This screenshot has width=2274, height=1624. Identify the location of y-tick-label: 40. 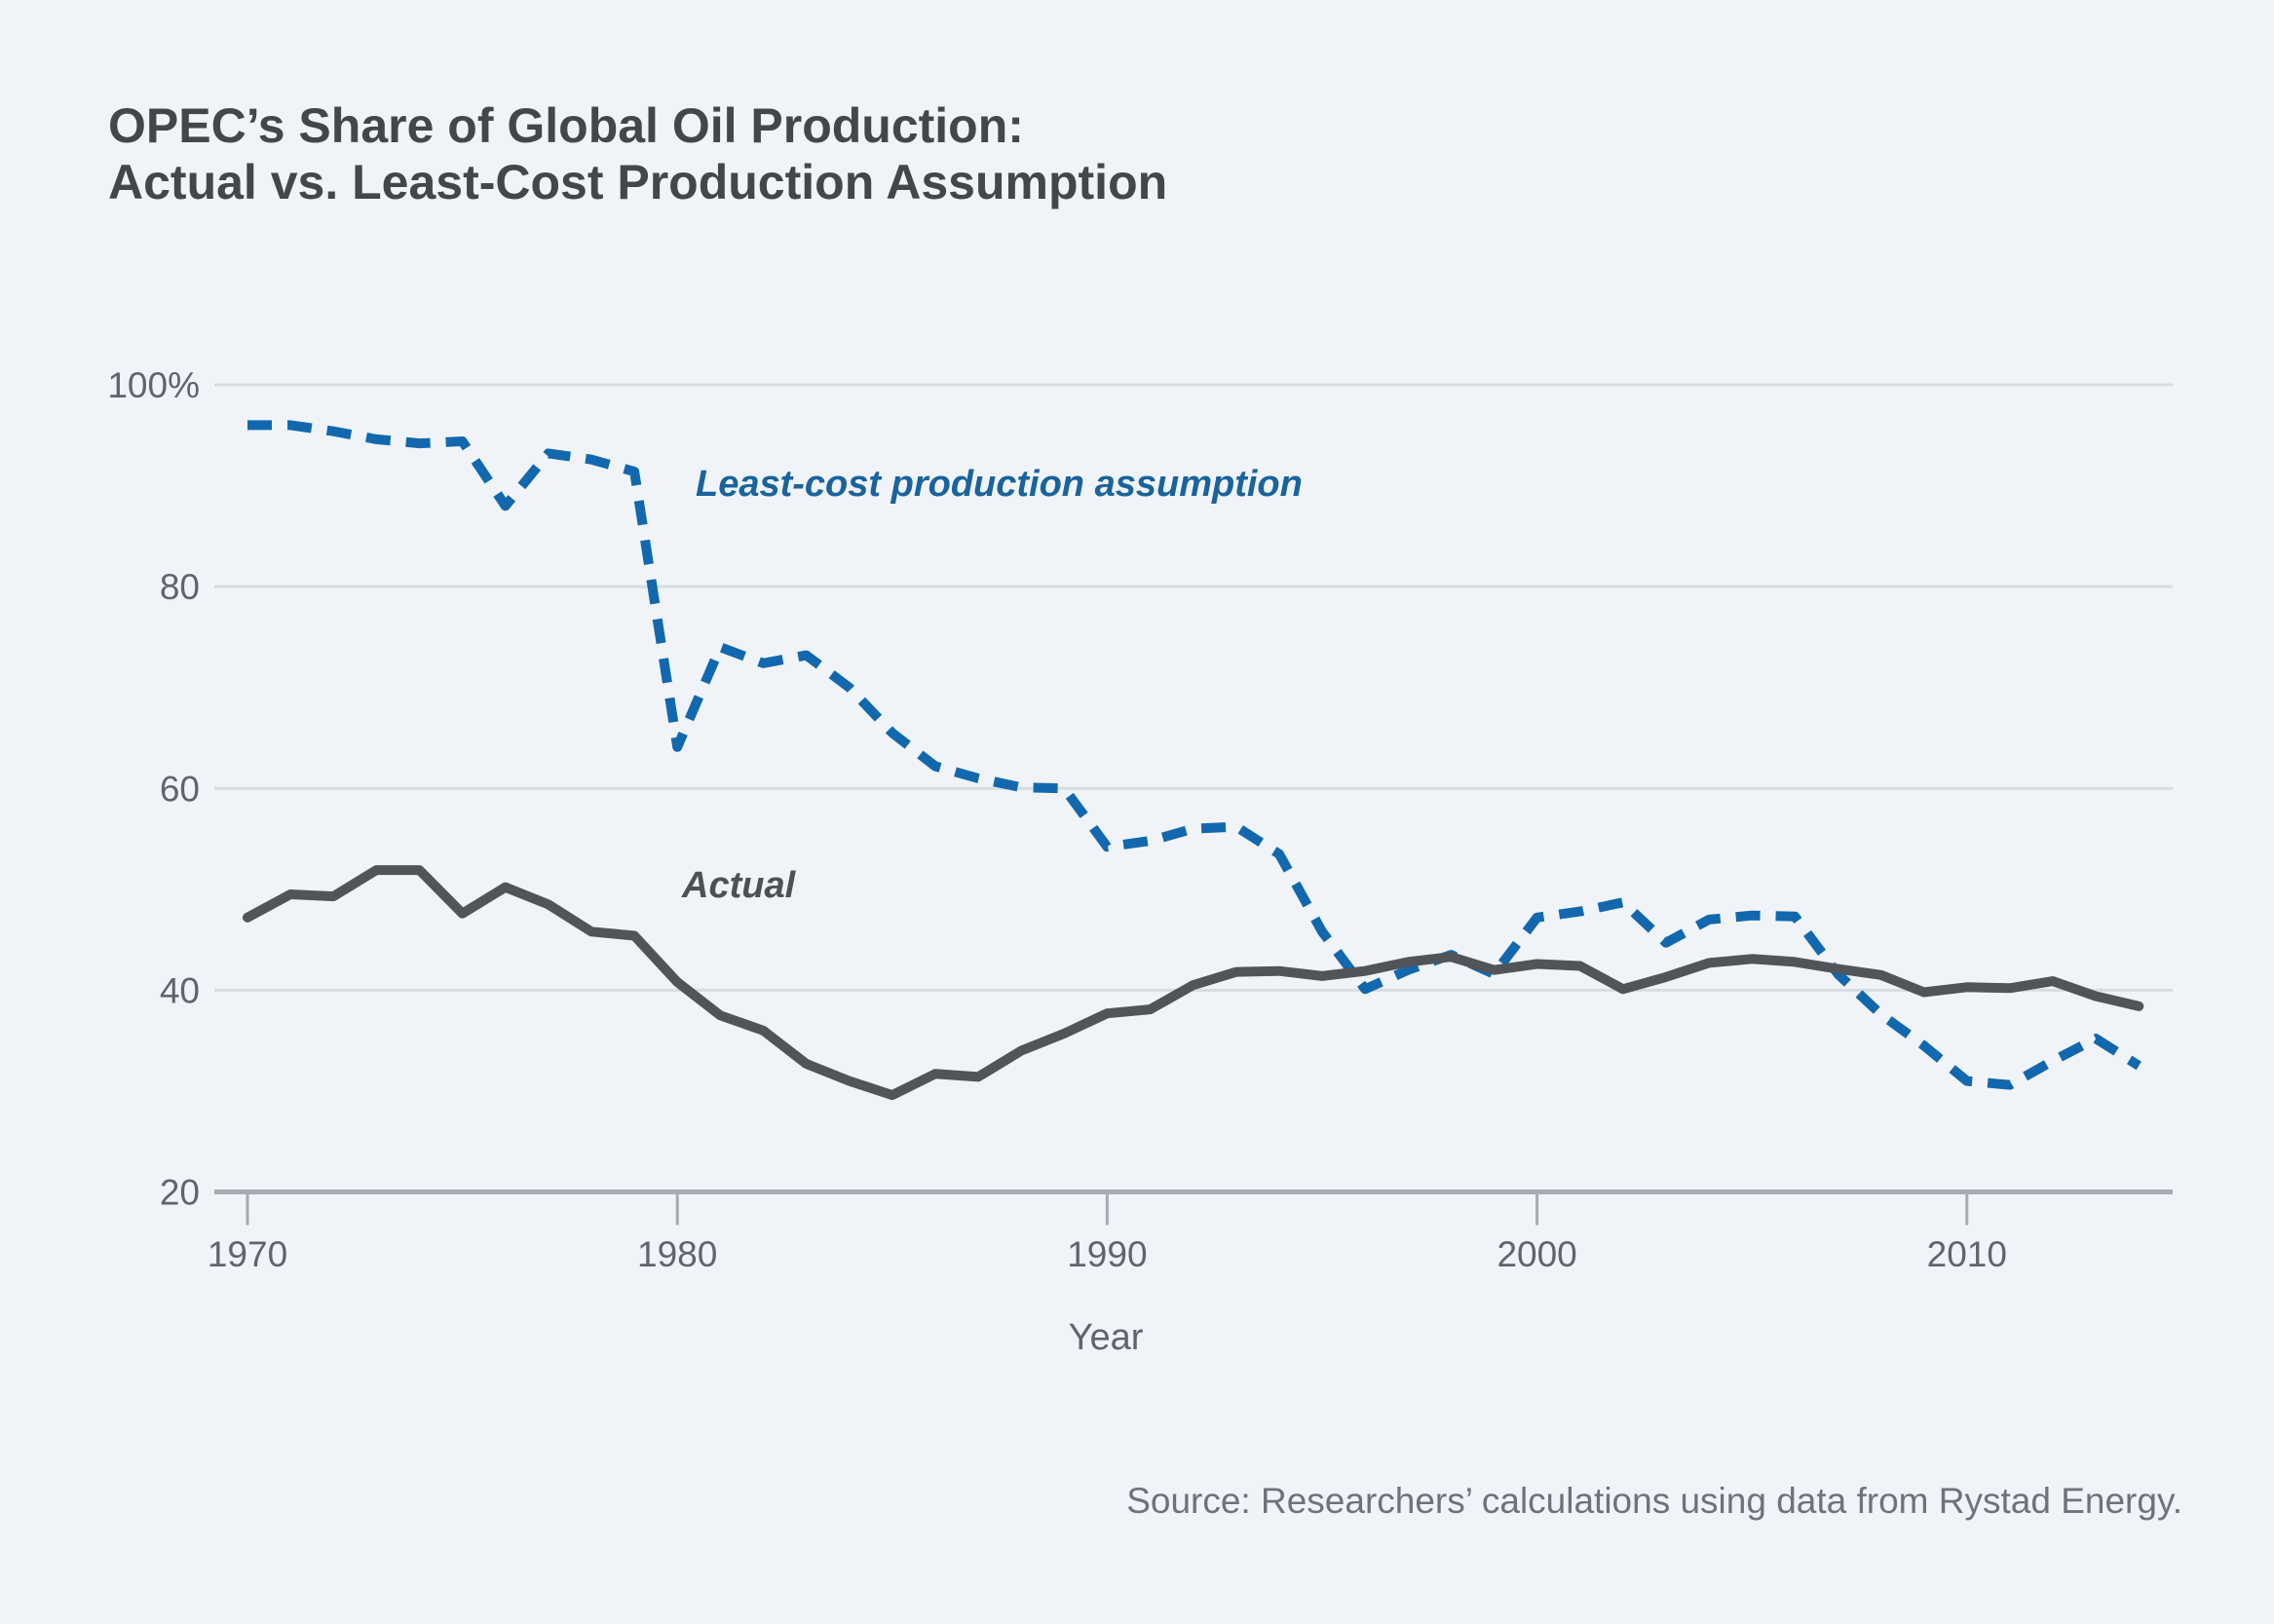
(180, 990).